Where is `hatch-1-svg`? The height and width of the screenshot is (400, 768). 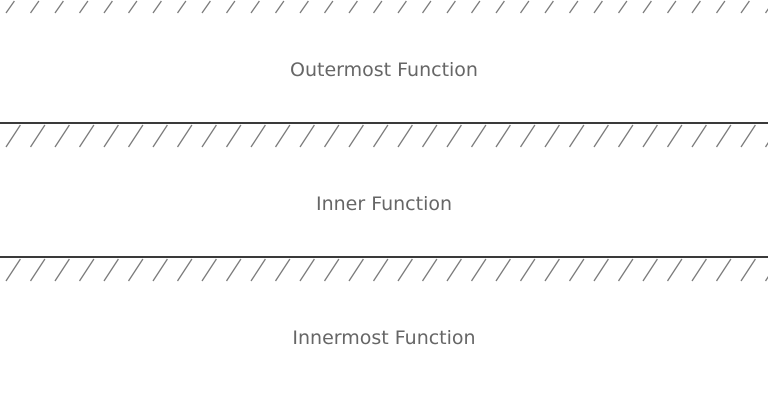
hatch-1-svg is located at coordinates (386, 136).